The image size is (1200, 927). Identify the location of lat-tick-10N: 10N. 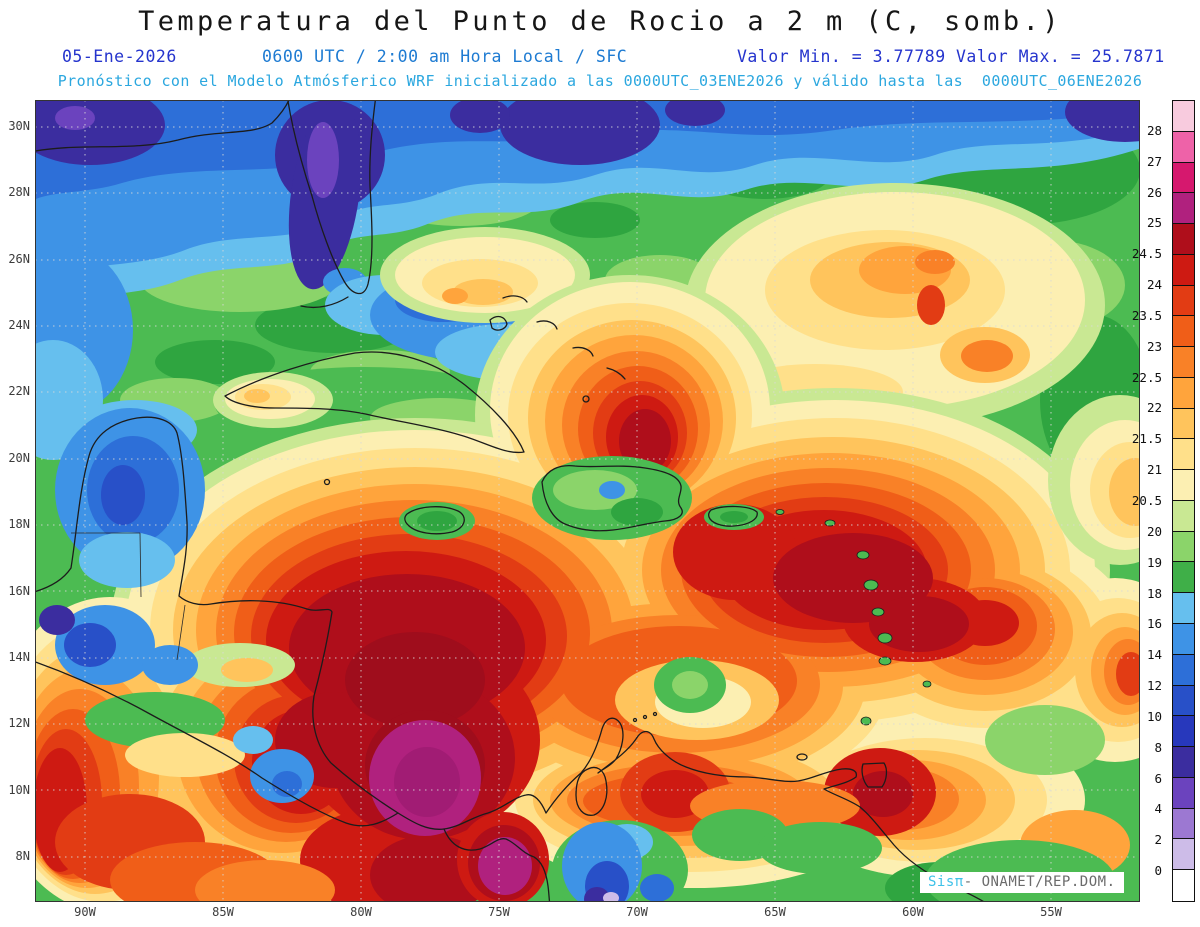
(19, 789).